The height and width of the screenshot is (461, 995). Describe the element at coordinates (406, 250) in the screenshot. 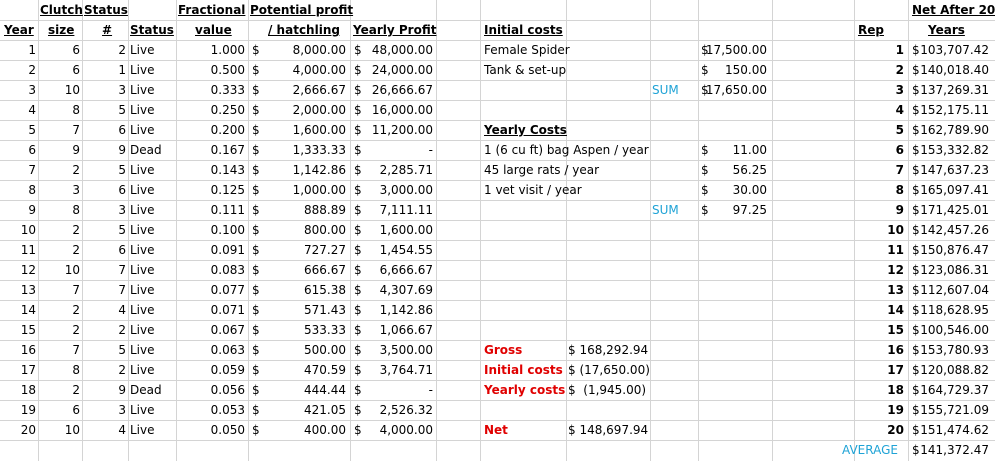

I see `yearly-profit-cell: 1,454.55` at that location.